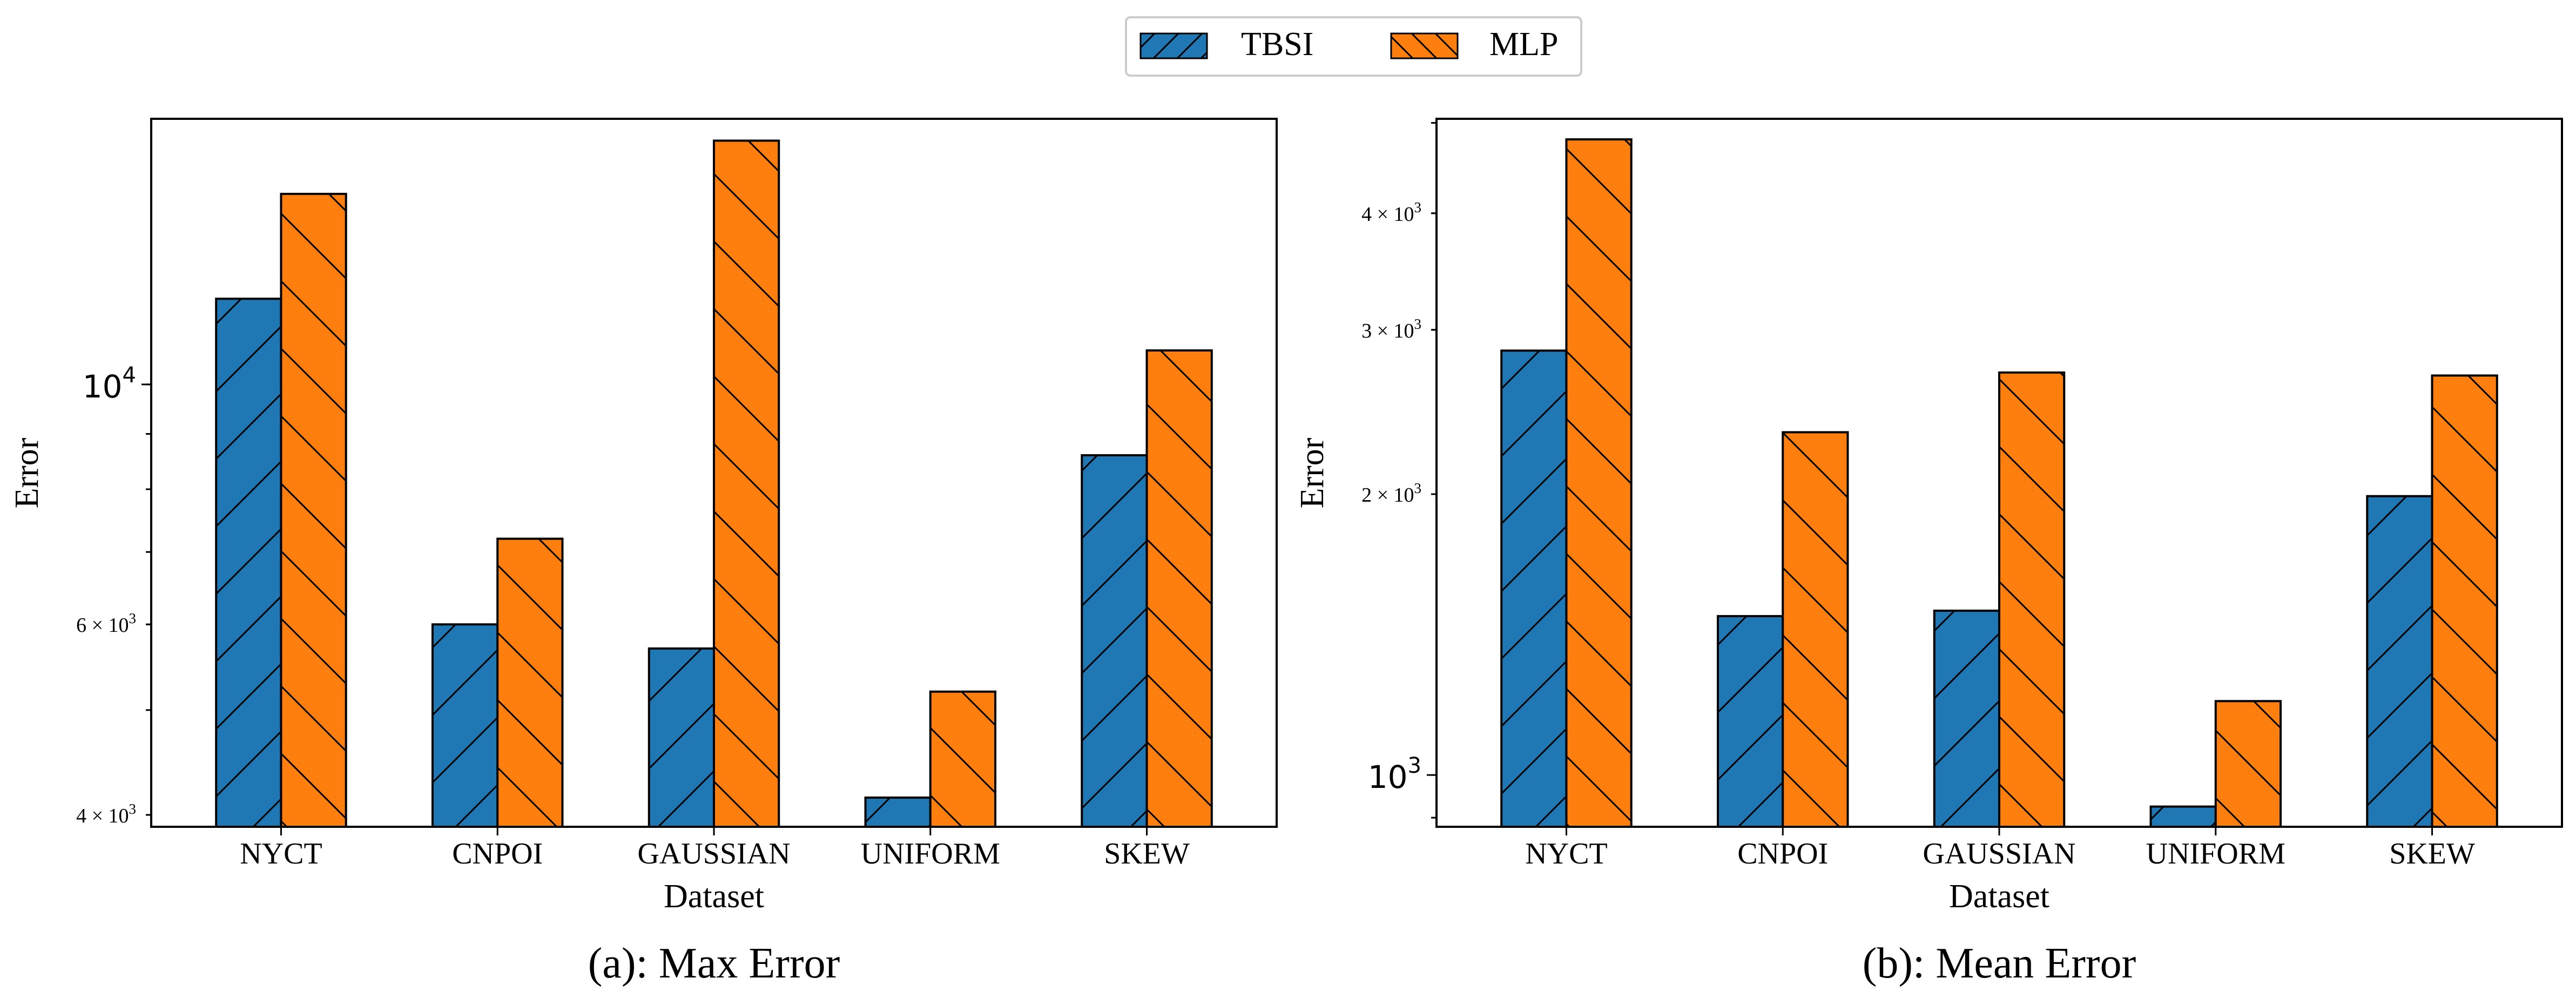  What do you see at coordinates (714, 963) in the screenshot?
I see `panel-caption: (a): Max Error` at bounding box center [714, 963].